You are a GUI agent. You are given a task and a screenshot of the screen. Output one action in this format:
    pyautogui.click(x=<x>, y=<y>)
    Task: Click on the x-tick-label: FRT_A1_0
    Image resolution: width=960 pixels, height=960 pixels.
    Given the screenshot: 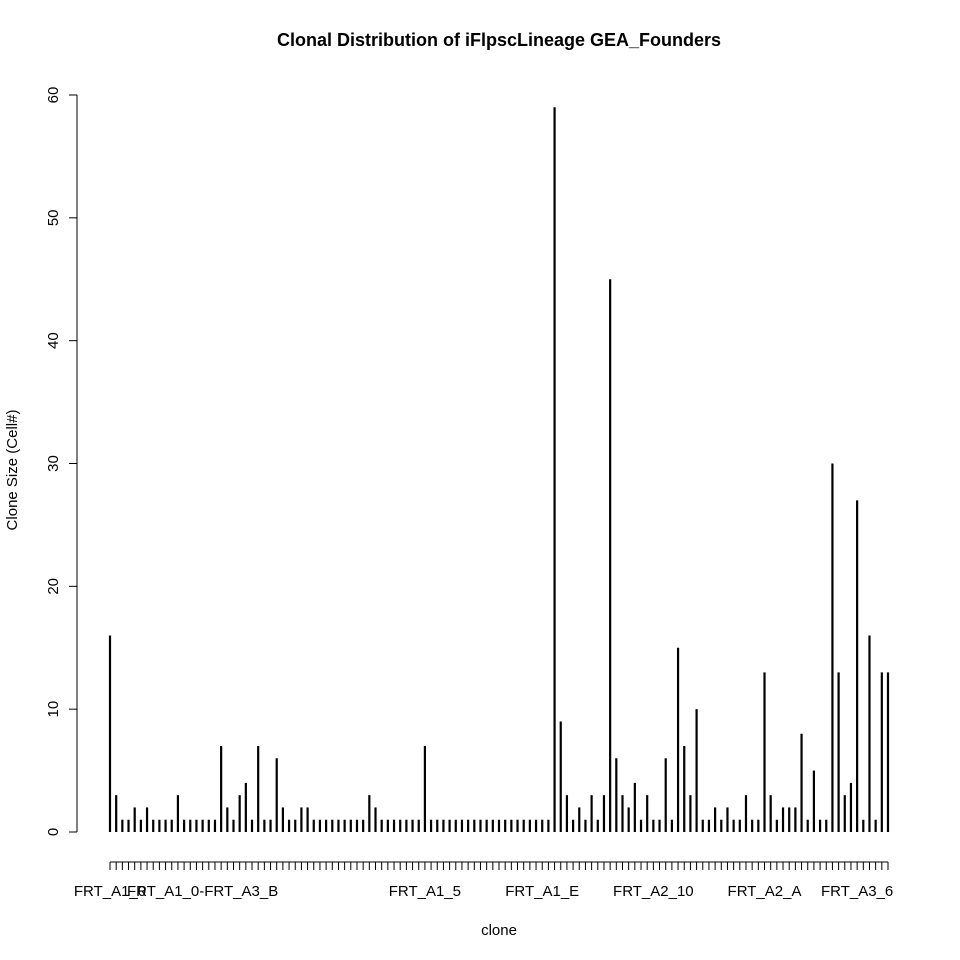 What is the action you would take?
    pyautogui.click(x=110, y=891)
    